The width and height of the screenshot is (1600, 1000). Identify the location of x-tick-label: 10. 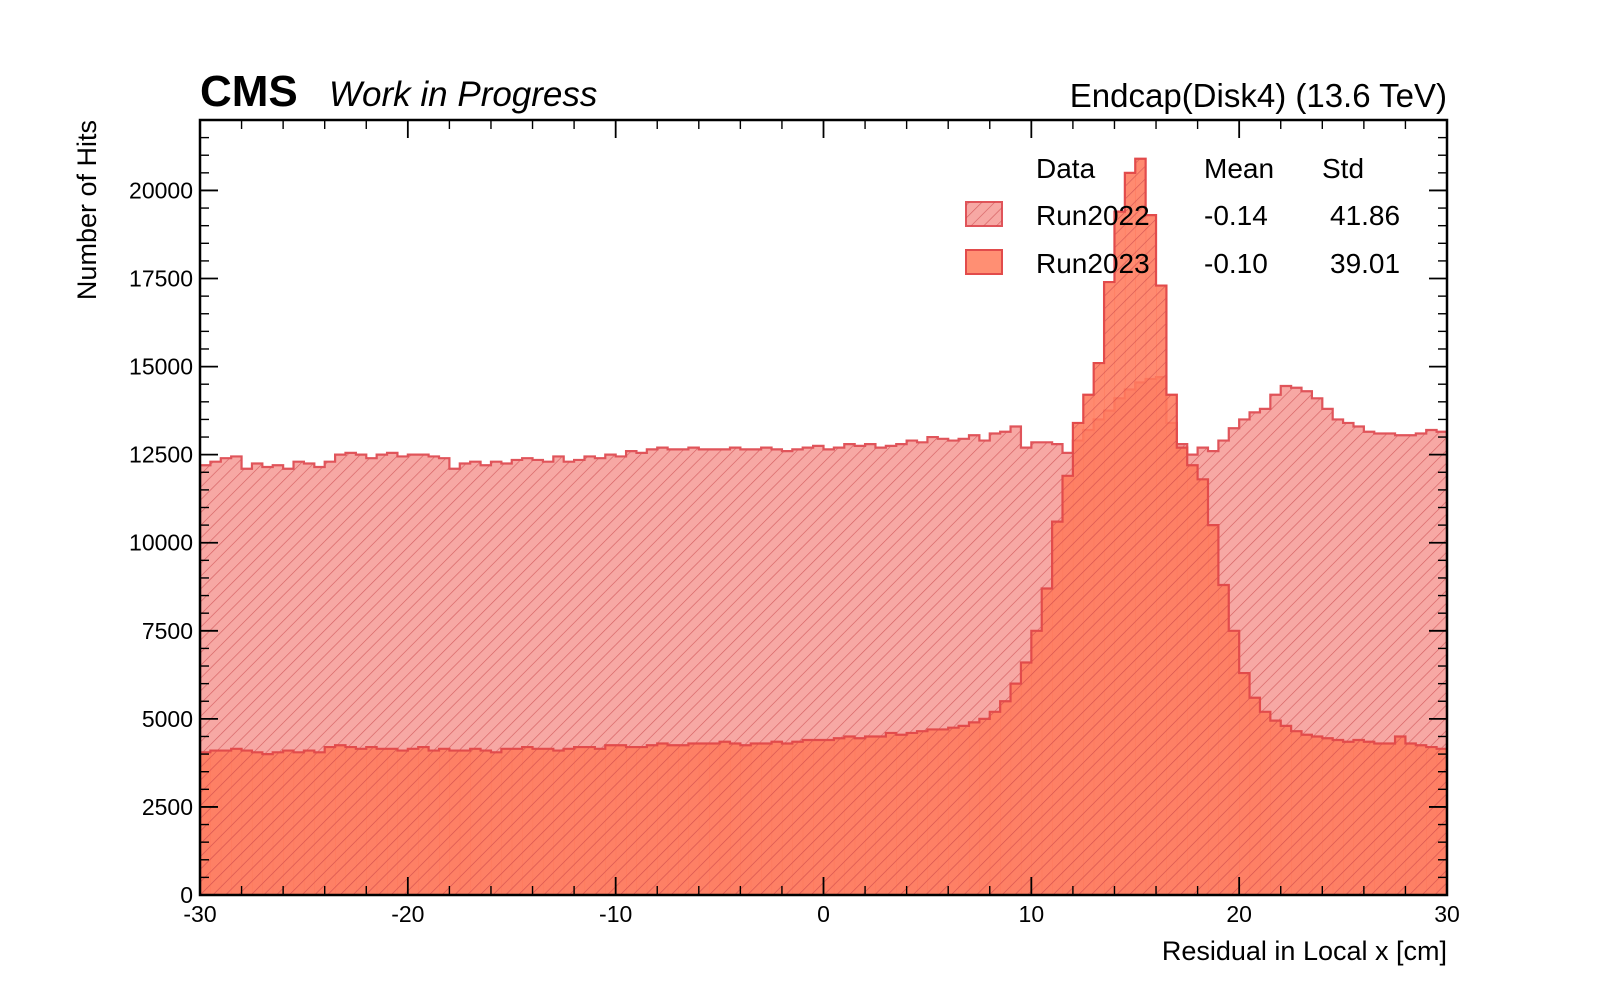
(1032, 914).